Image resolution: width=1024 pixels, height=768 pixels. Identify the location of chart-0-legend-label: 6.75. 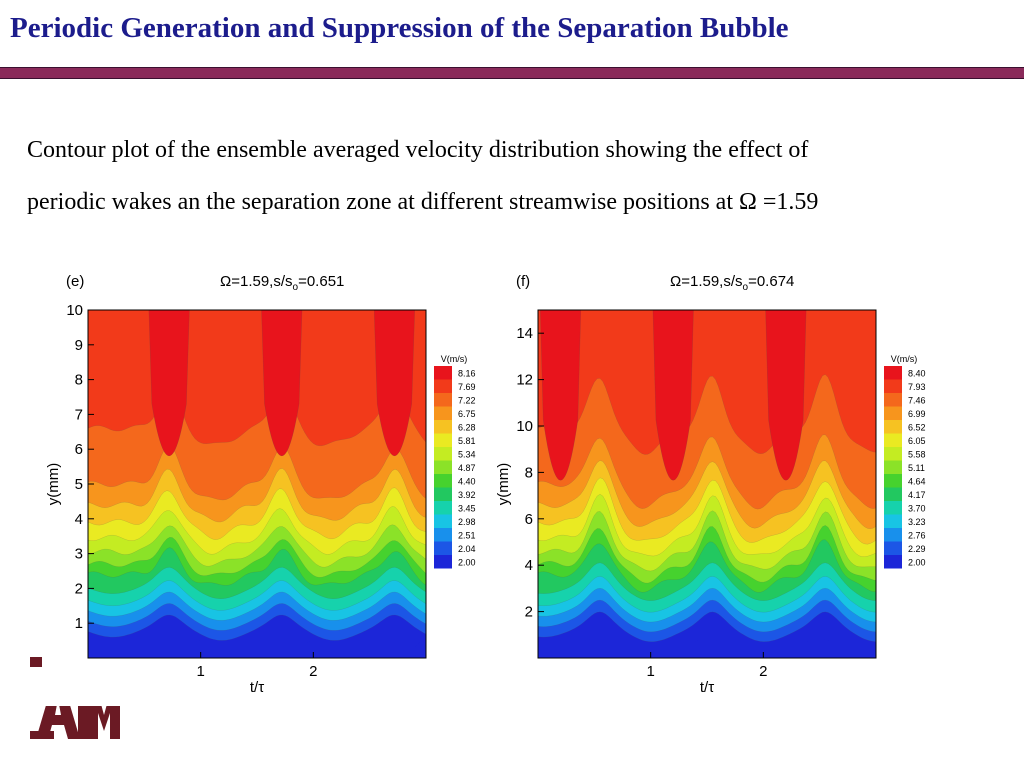
(467, 414).